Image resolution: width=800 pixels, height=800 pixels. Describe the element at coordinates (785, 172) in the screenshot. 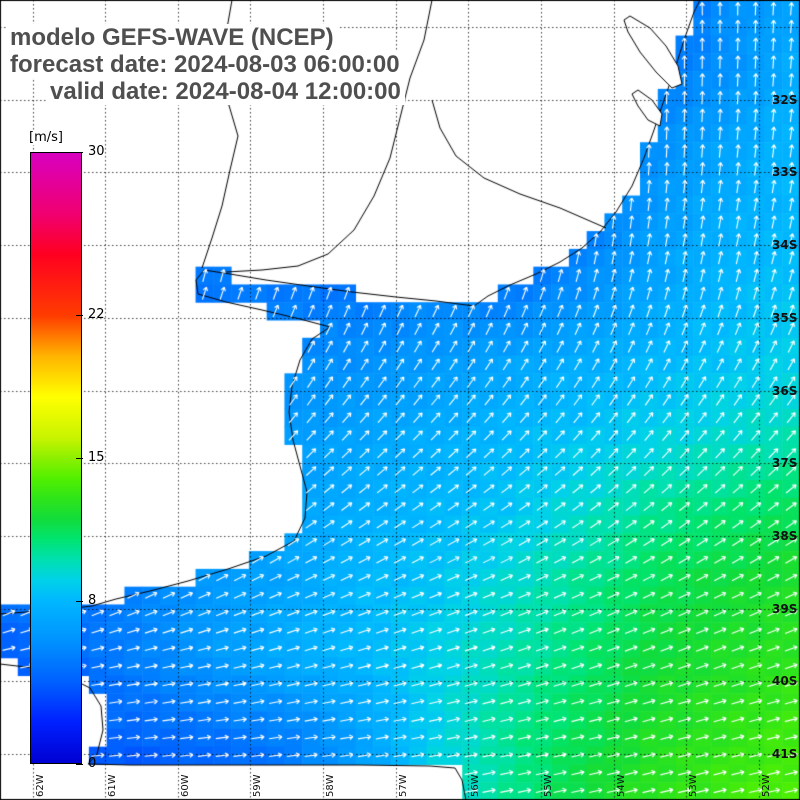

I see `lat-tick-label: 33S` at that location.